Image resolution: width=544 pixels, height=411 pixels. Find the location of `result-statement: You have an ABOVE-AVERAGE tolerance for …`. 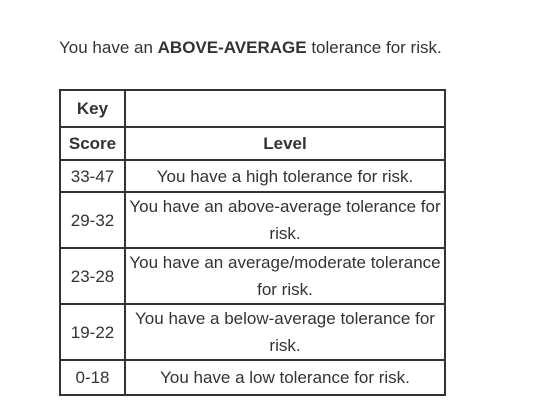

result-statement: You have an ABOVE-AVERAGE tolerance for … is located at coordinates (250, 48).